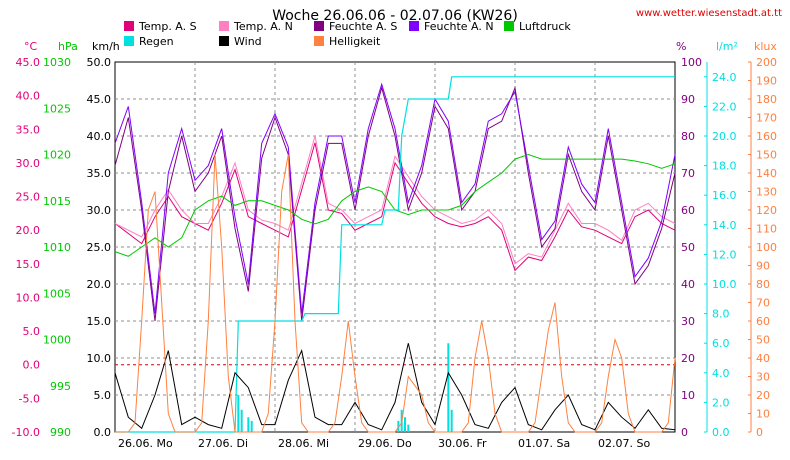 This screenshot has height=460, width=790. What do you see at coordinates (99, 136) in the screenshot?
I see `wind-tick-label: 40.0` at bounding box center [99, 136].